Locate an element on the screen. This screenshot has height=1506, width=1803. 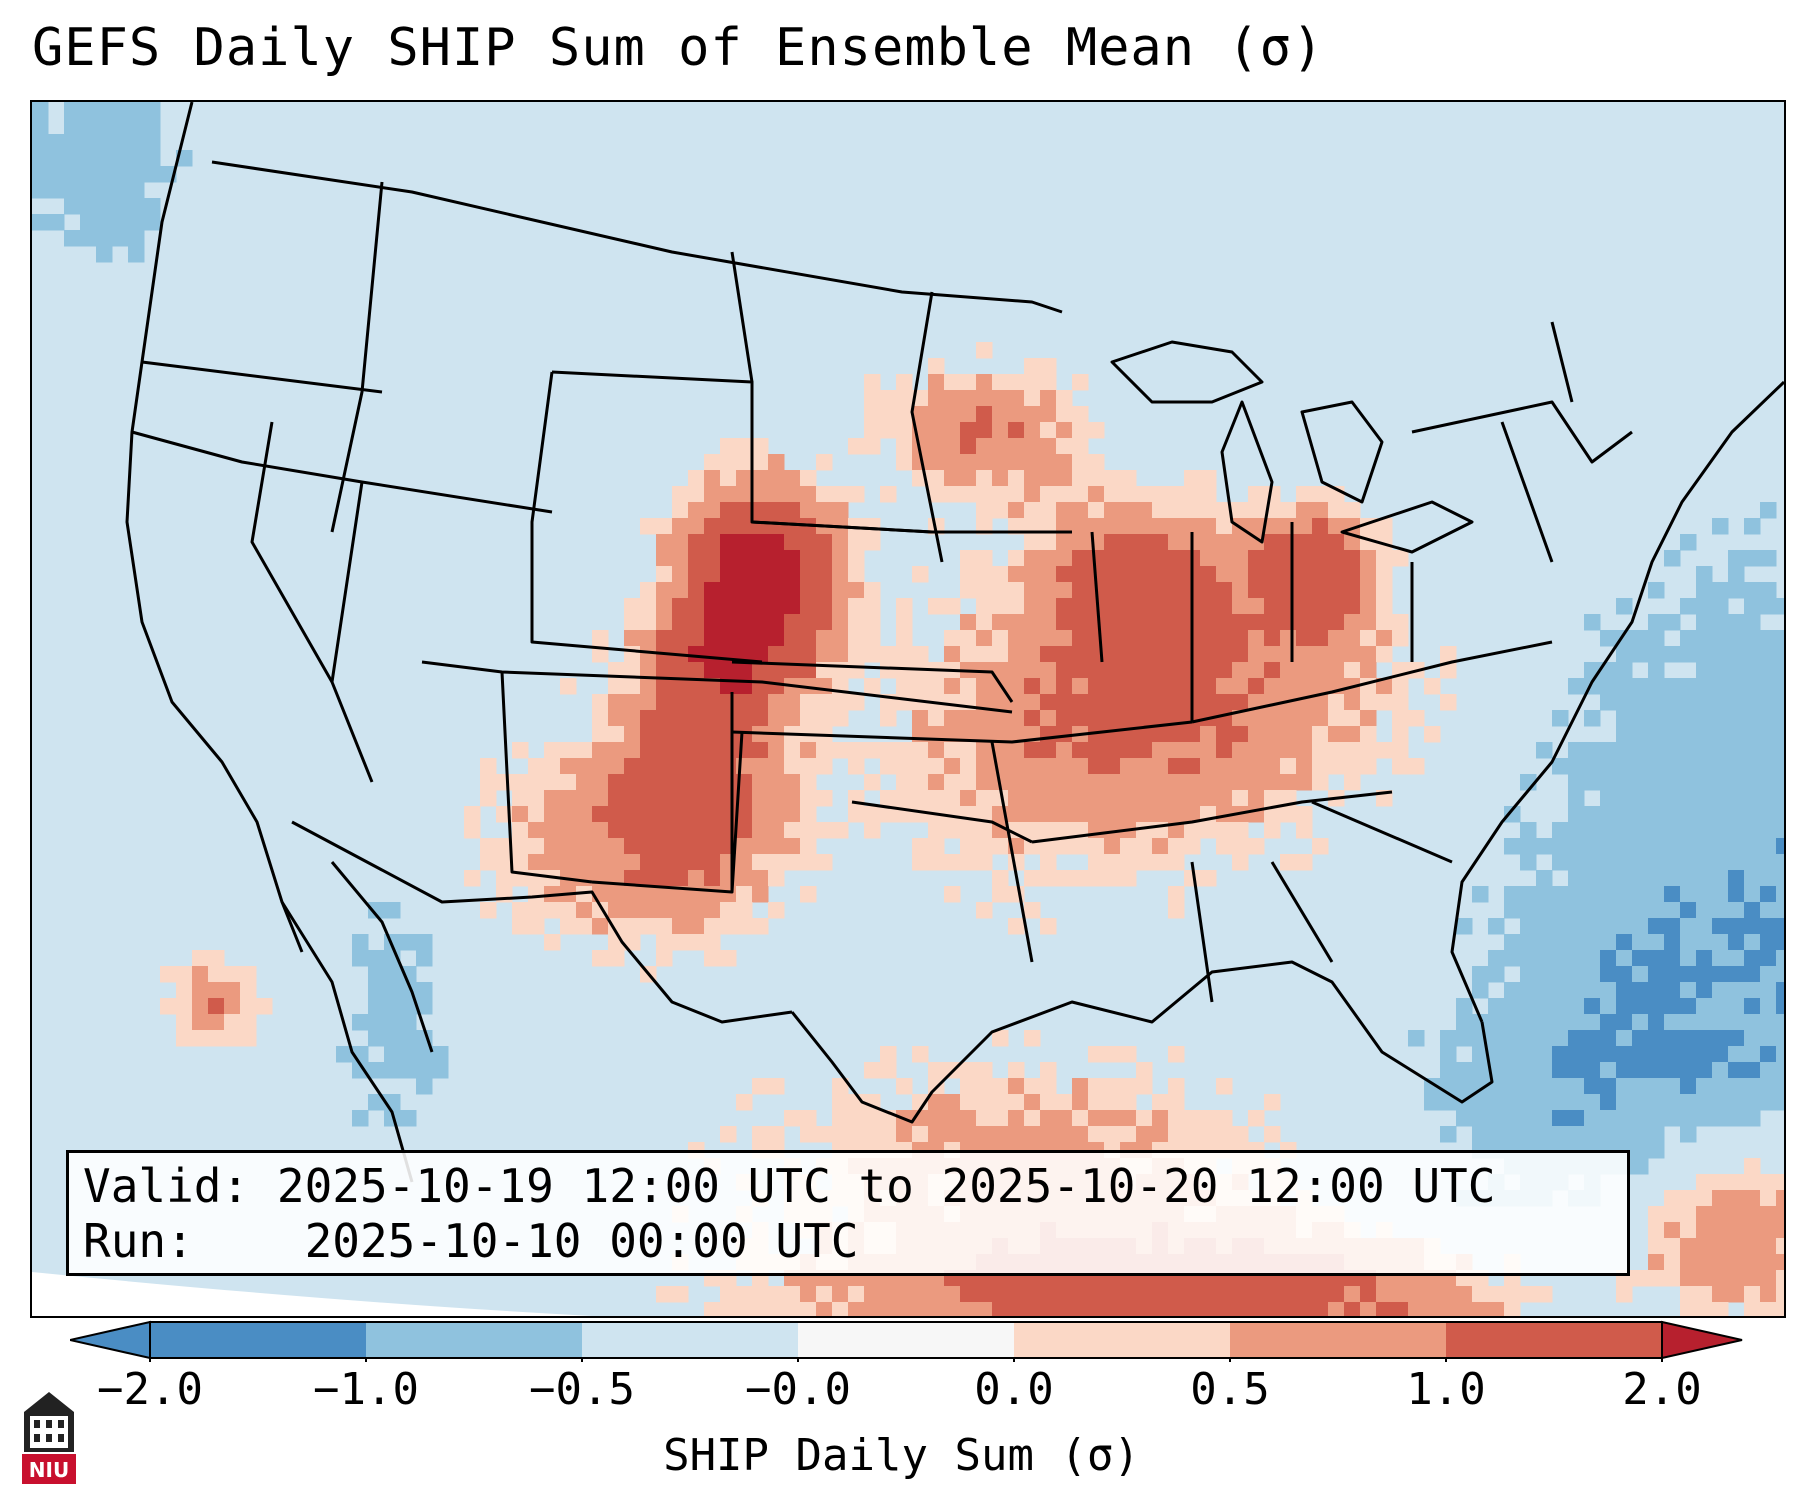
valid-label: Valid: is located at coordinates (166, 1186).